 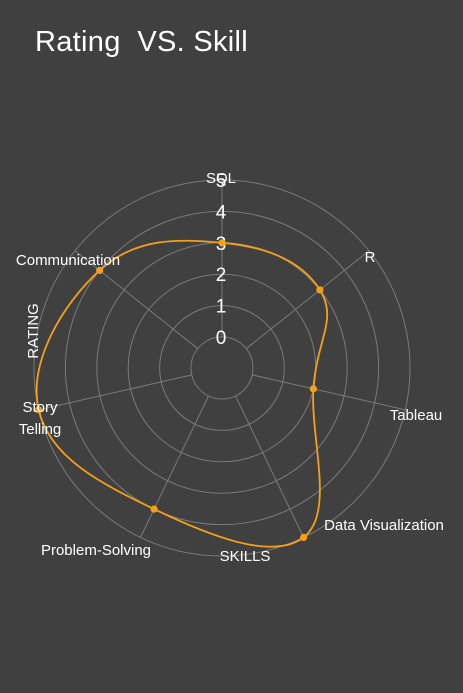 What do you see at coordinates (96, 550) in the screenshot?
I see `category-label-4: Problem-Solving` at bounding box center [96, 550].